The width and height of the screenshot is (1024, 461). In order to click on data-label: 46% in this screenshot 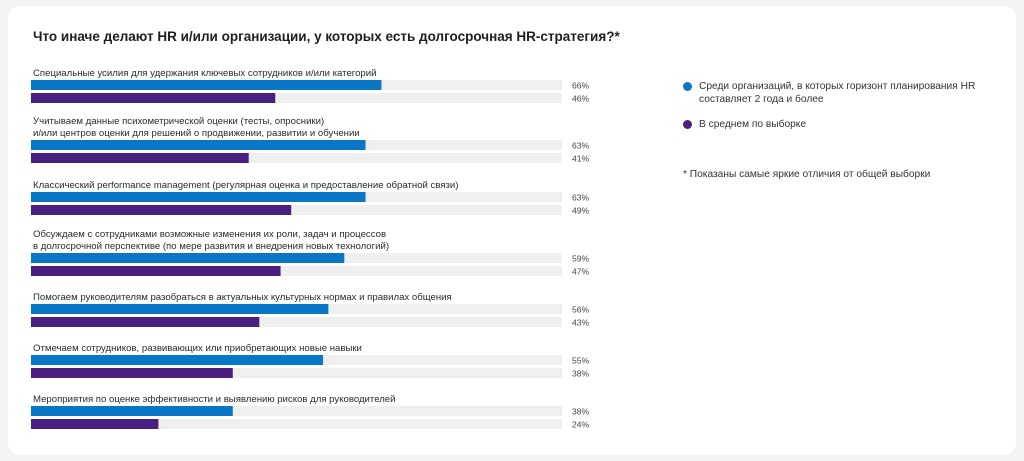, I will do `click(581, 99)`.